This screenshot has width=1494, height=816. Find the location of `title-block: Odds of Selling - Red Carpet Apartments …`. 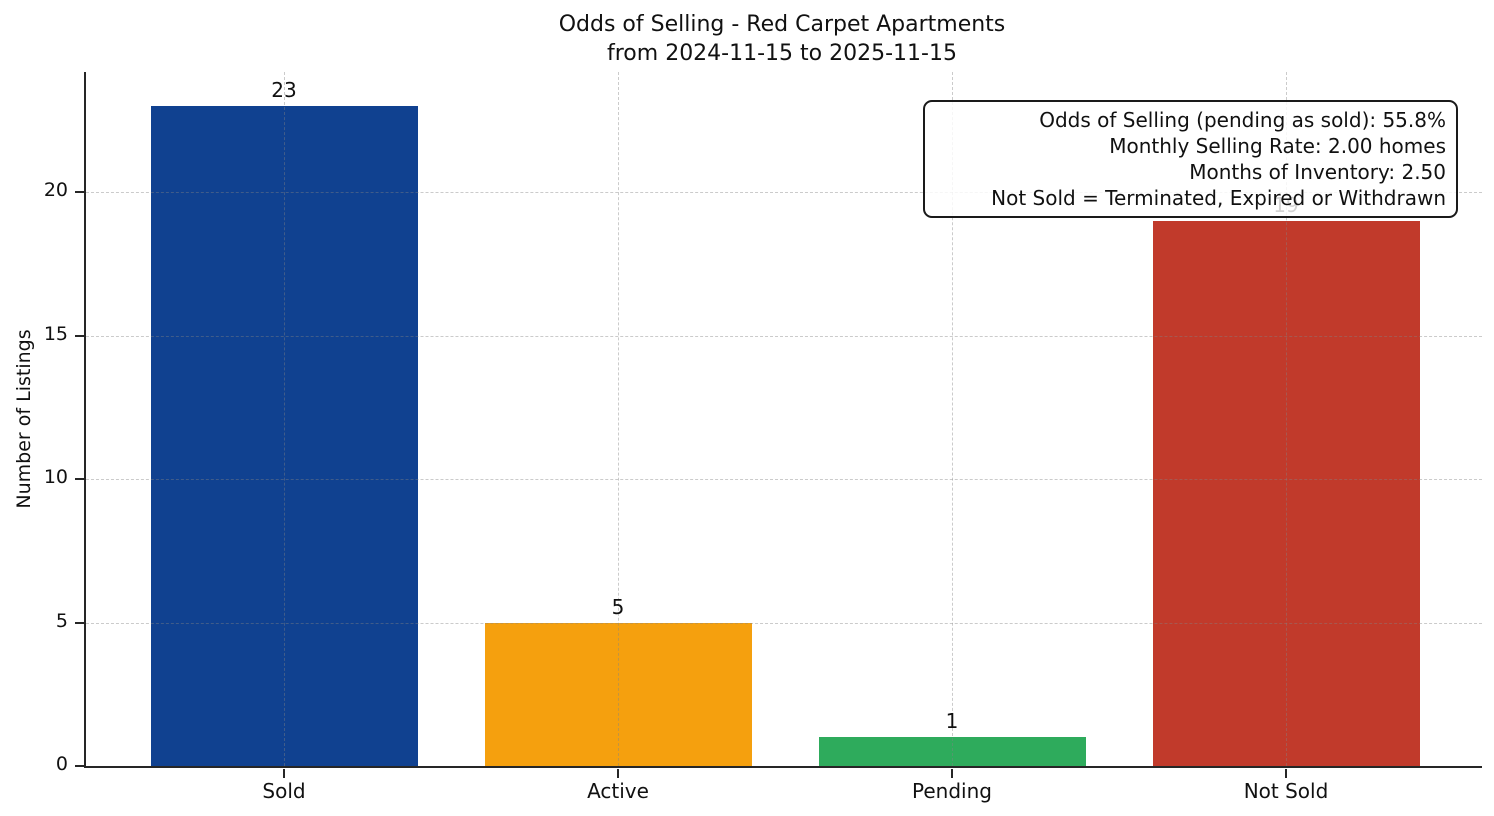

title-block: Odds of Selling - Red Carpet Apartments … is located at coordinates (782, 39).